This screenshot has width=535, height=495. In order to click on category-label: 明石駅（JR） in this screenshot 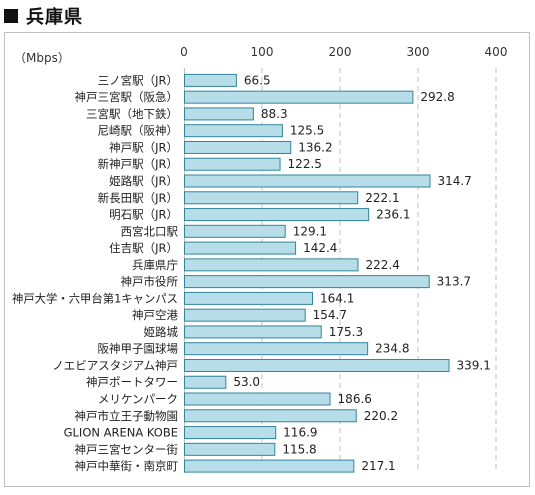, I will do `click(143, 215)`.